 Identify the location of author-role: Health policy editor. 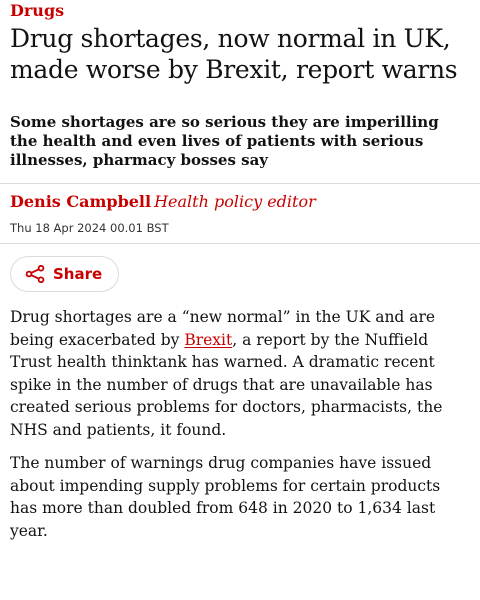
(235, 201).